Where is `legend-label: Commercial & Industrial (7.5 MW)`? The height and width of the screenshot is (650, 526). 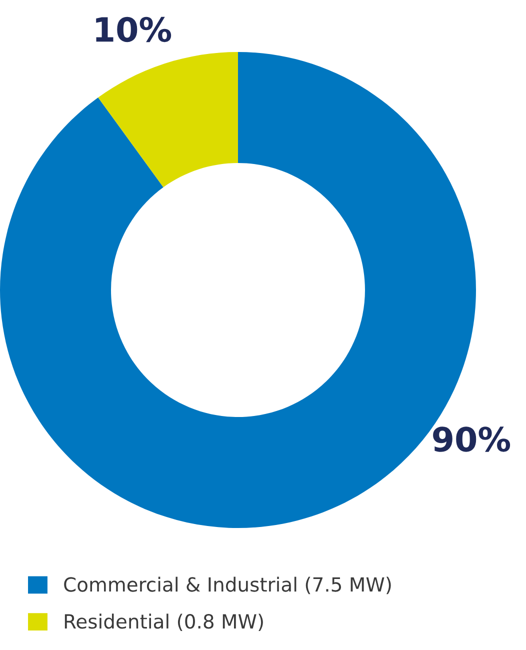
legend-label: Commercial & Industrial (7.5 MW) is located at coordinates (227, 585).